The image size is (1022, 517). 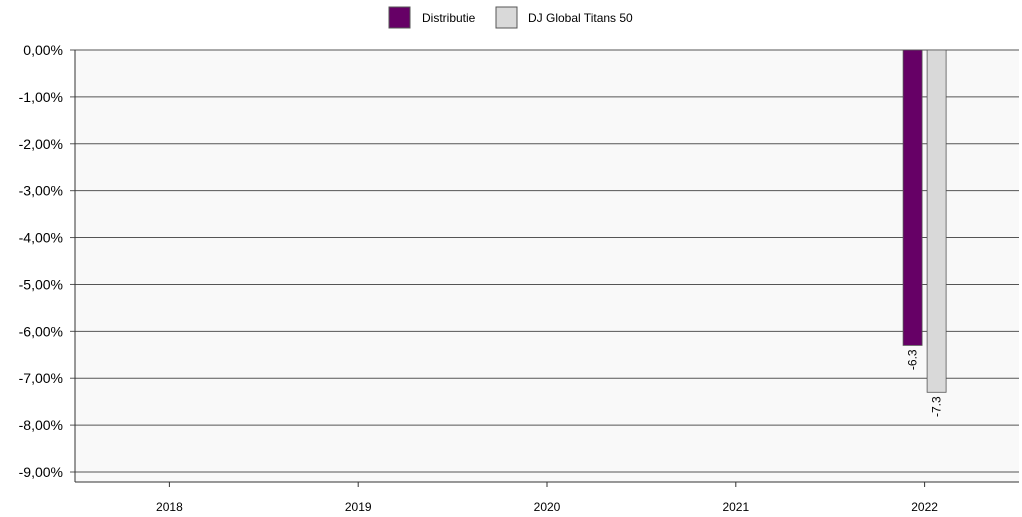 What do you see at coordinates (547, 507) in the screenshot?
I see `x-tick-label: 2020` at bounding box center [547, 507].